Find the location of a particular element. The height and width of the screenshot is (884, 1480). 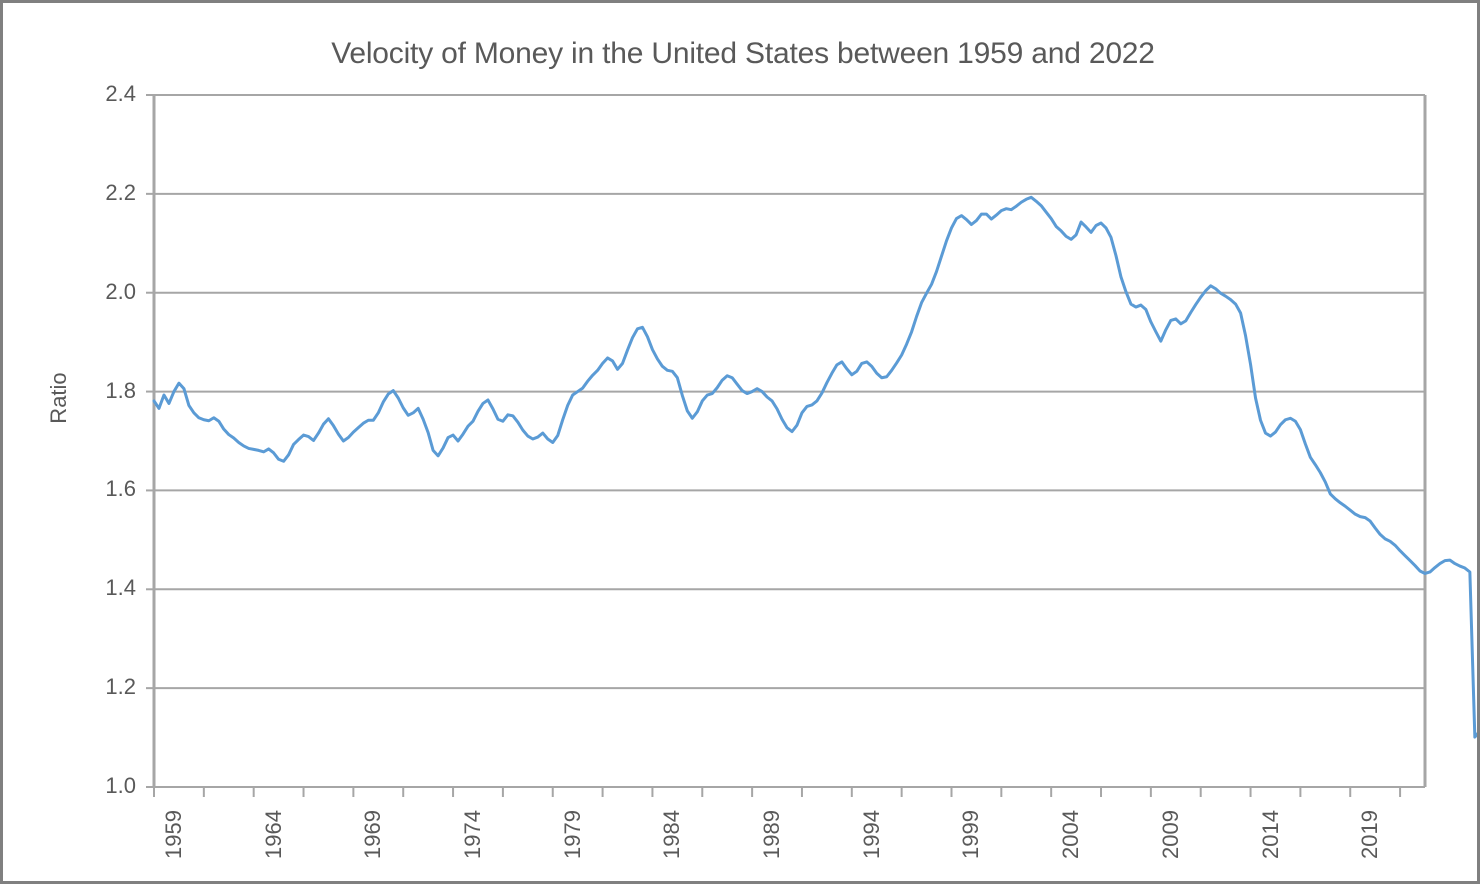

y-tick-label: 1.8 is located at coordinates (120, 390).